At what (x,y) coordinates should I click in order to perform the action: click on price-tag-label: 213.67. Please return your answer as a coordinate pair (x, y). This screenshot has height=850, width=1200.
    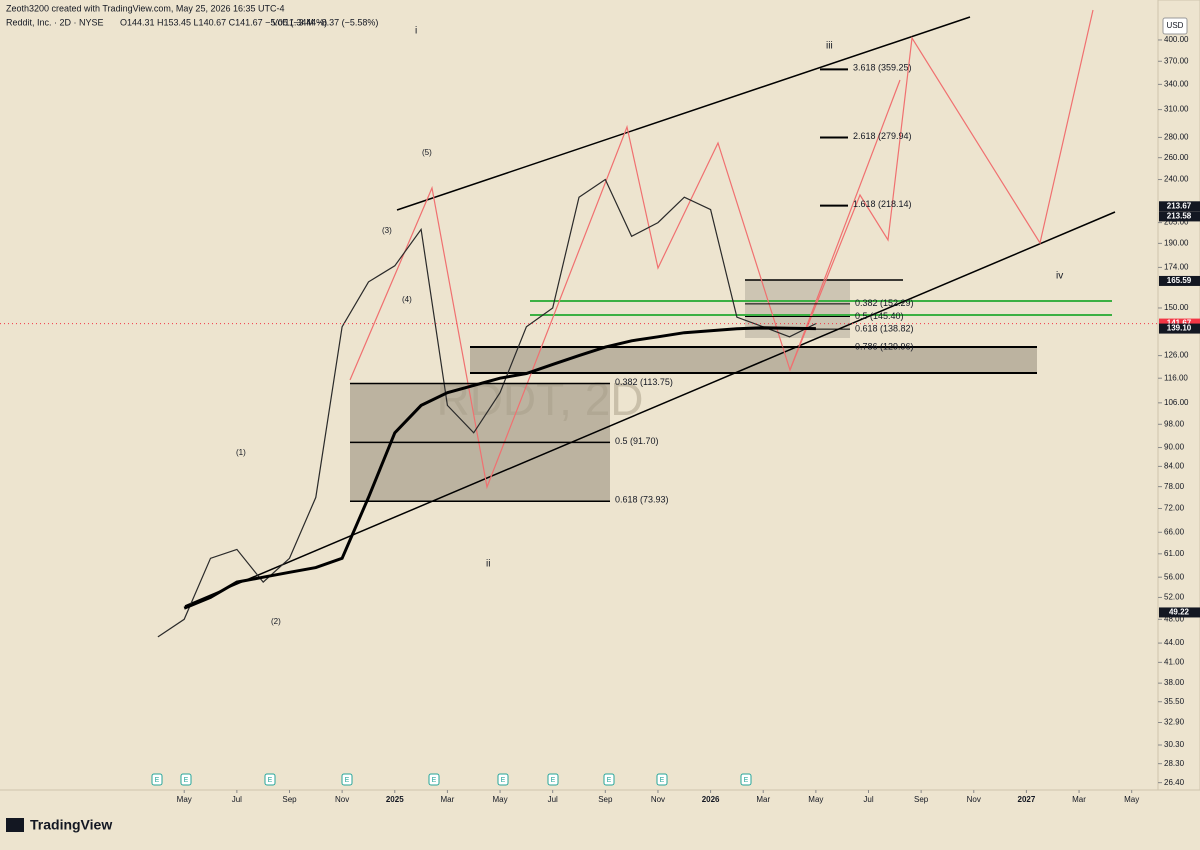
    Looking at the image, I should click on (1179, 205).